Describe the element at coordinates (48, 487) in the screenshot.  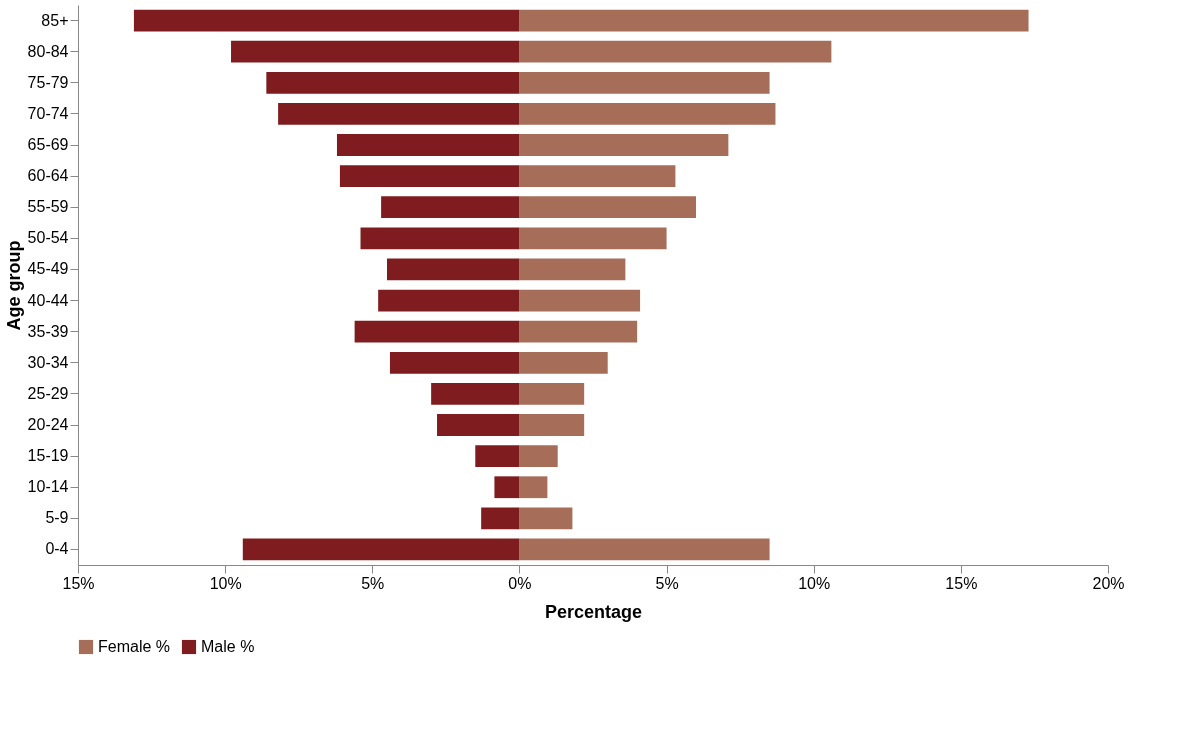
I see `y-tick-label: 10-14` at that location.